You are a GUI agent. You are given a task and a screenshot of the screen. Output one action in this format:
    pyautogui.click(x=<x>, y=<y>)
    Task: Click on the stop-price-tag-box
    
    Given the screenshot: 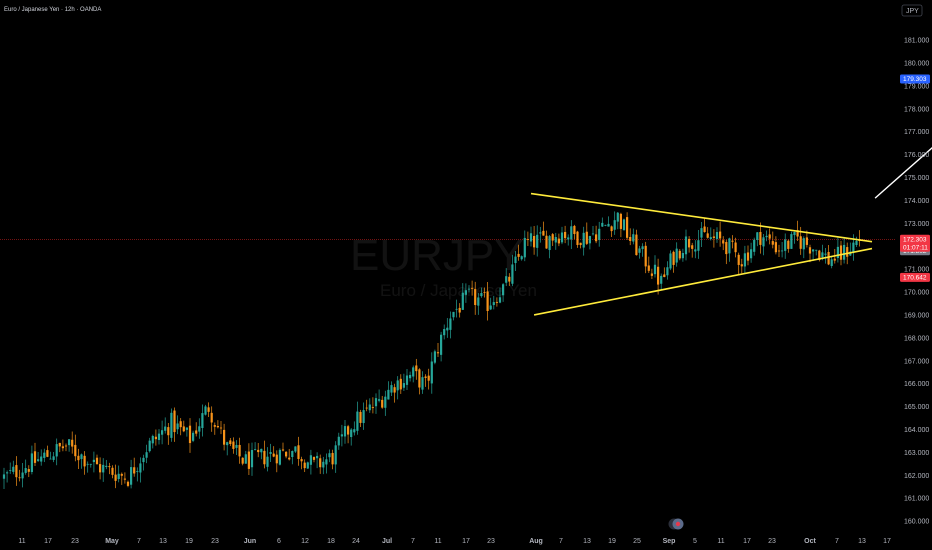 What is the action you would take?
    pyautogui.click(x=915, y=277)
    